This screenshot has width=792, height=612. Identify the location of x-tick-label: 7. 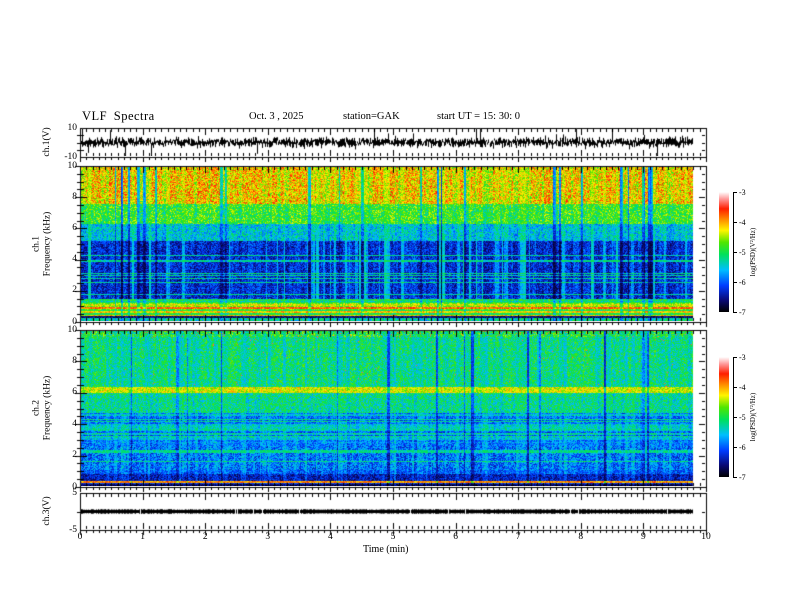
(518, 537).